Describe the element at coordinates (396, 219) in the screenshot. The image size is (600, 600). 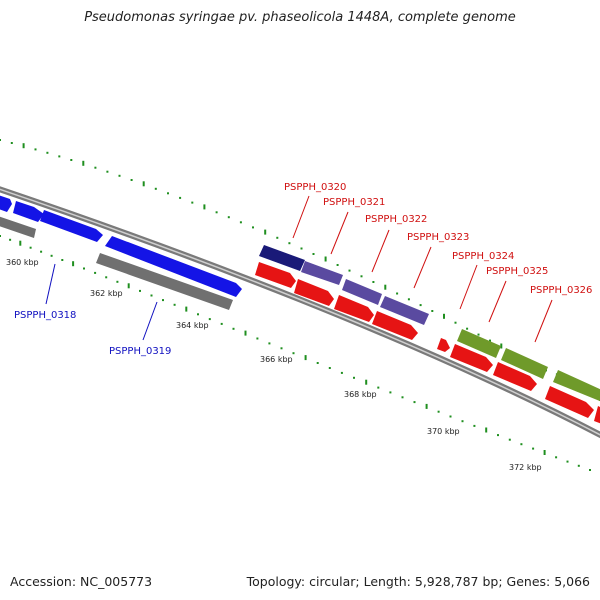
I see `gene-label-0322: PSPPH_0322` at that location.